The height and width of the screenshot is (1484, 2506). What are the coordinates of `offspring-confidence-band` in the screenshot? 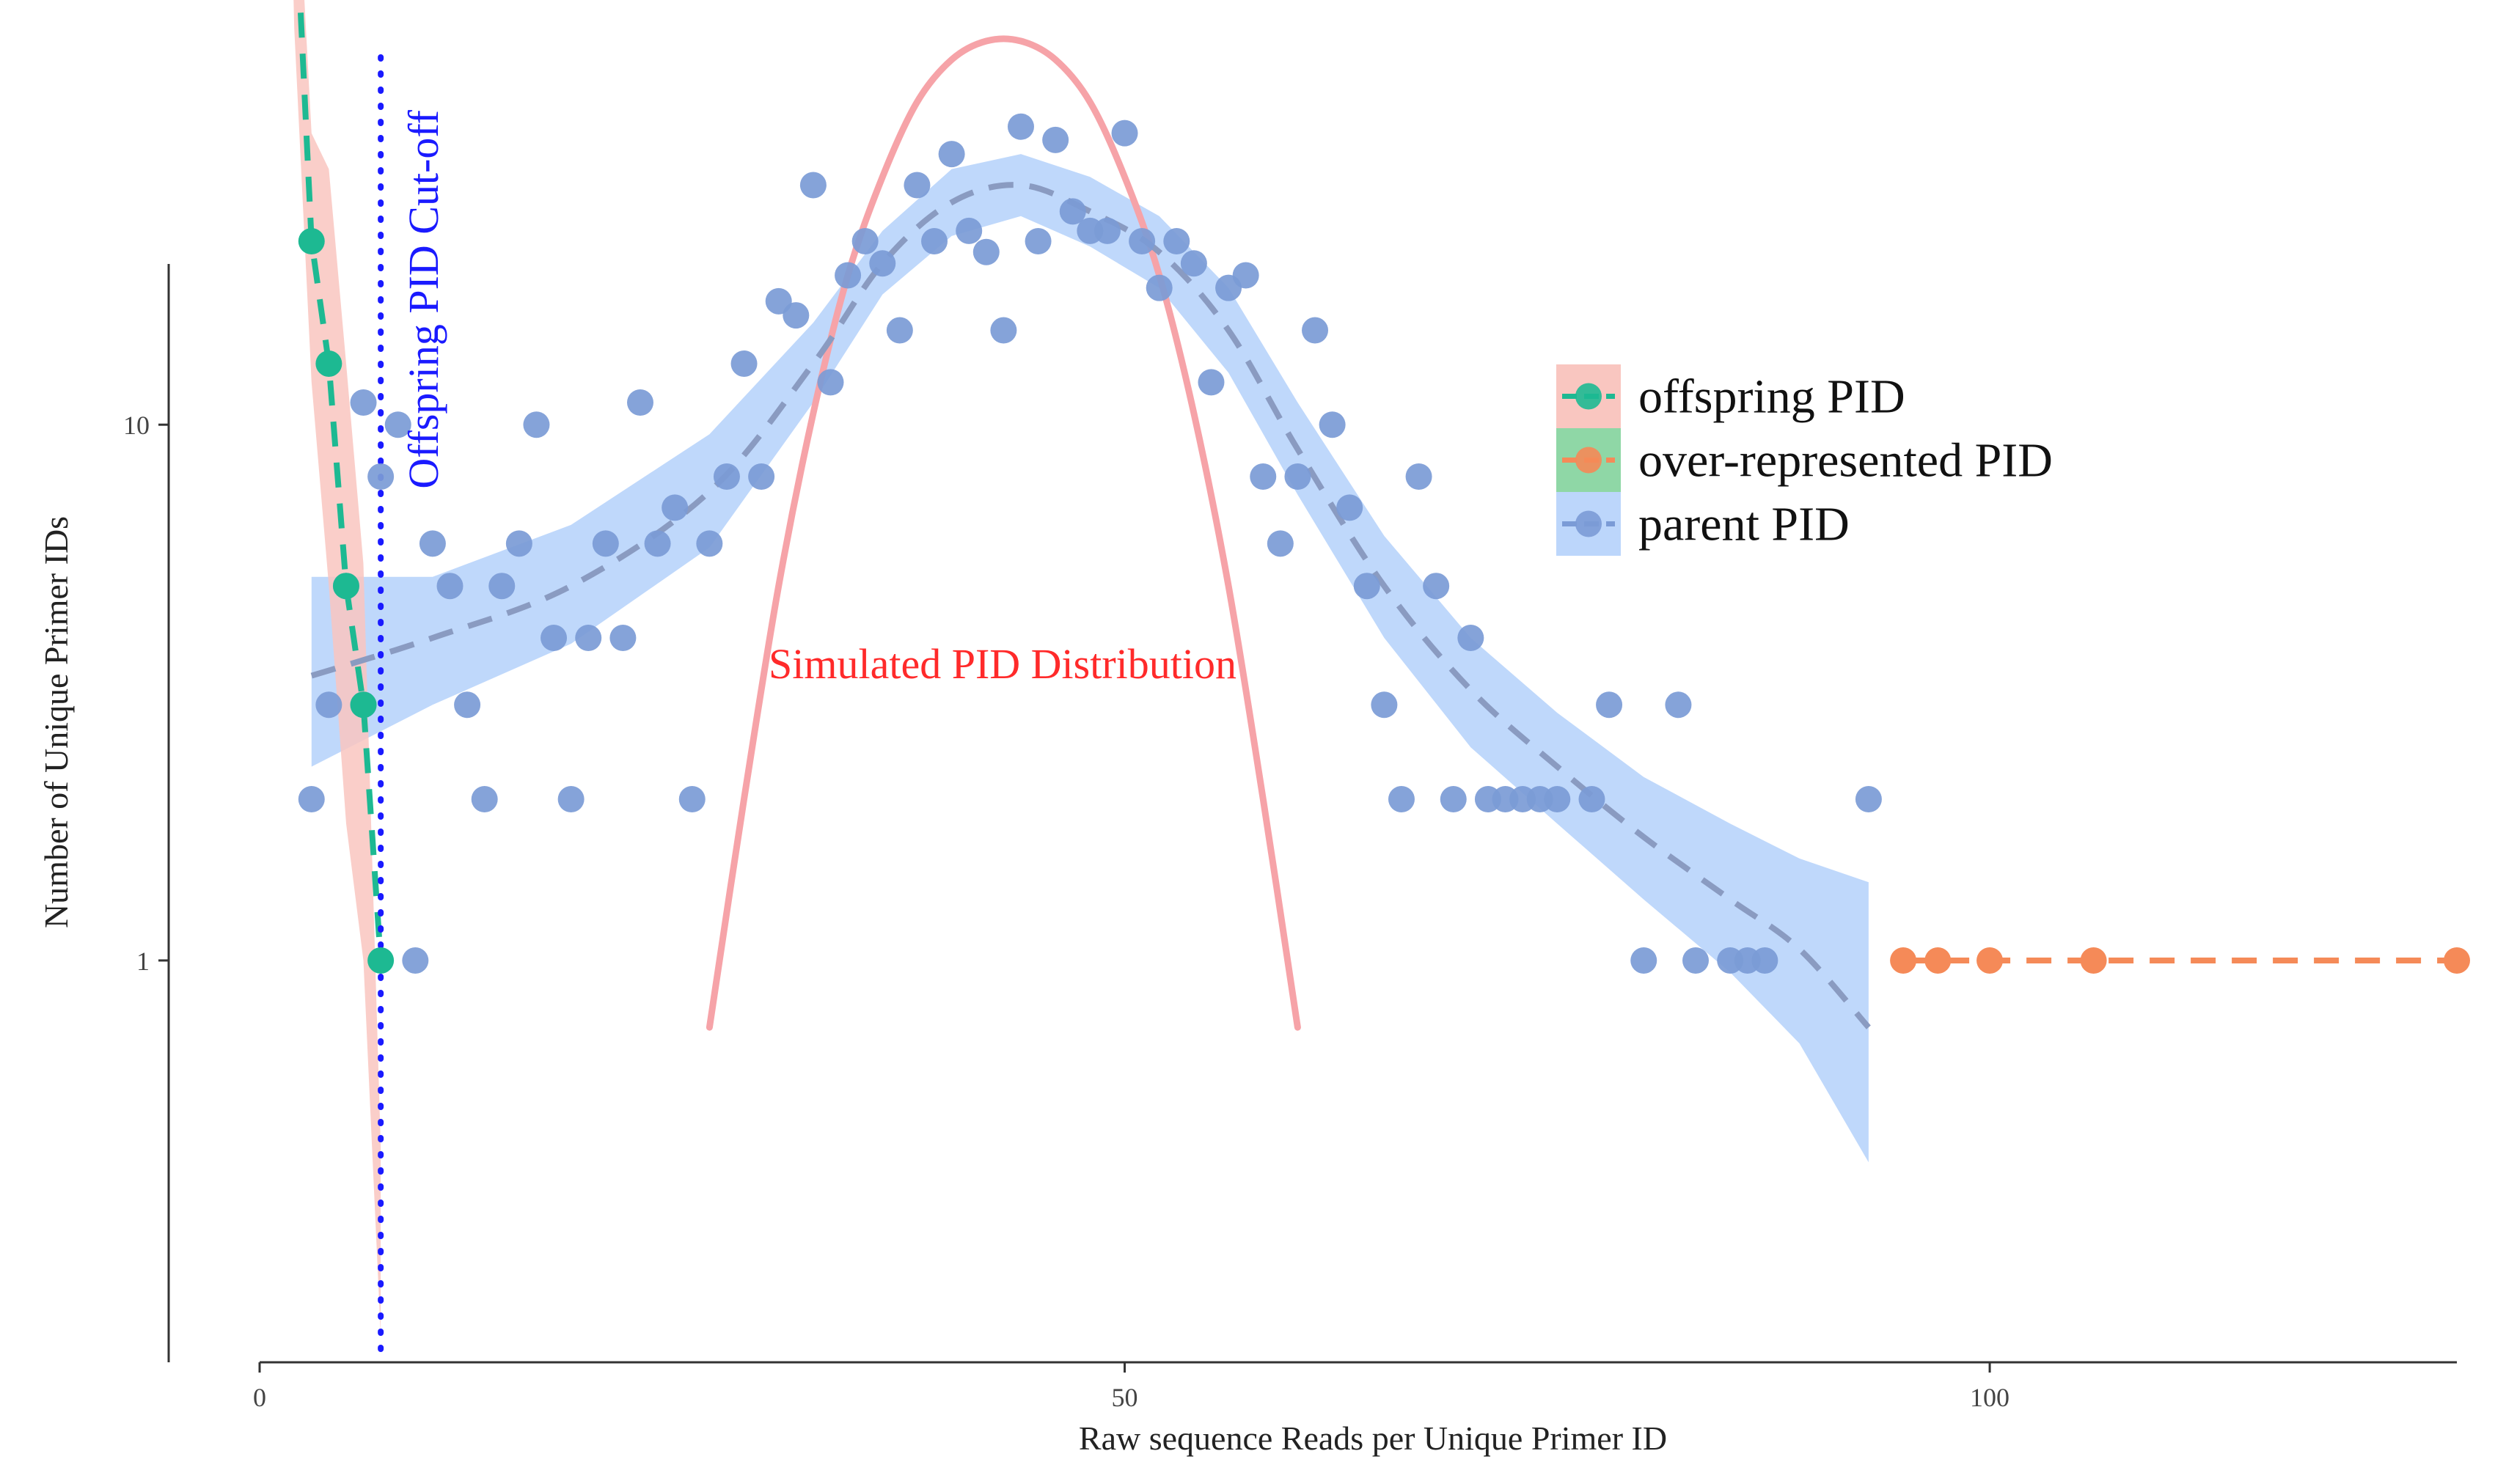 It's located at (337, 667).